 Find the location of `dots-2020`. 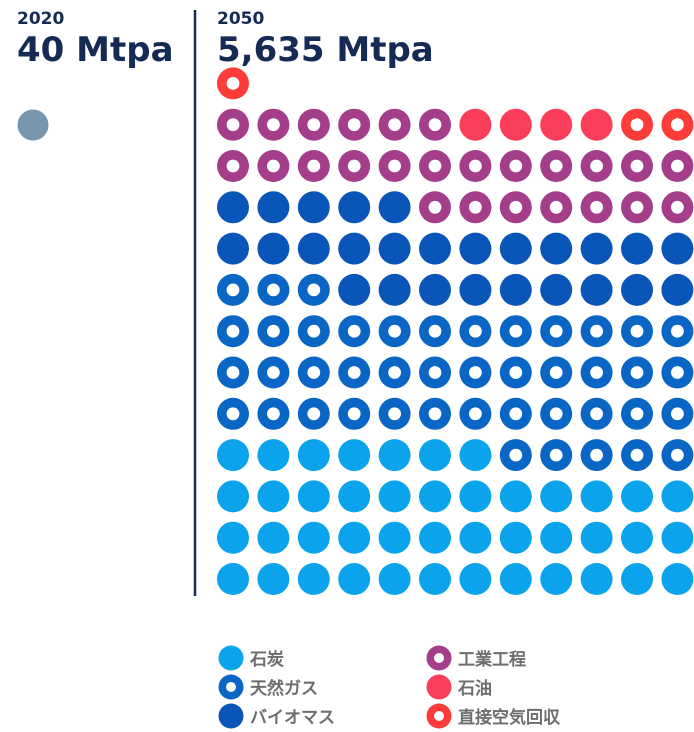

dots-2020 is located at coordinates (33, 125).